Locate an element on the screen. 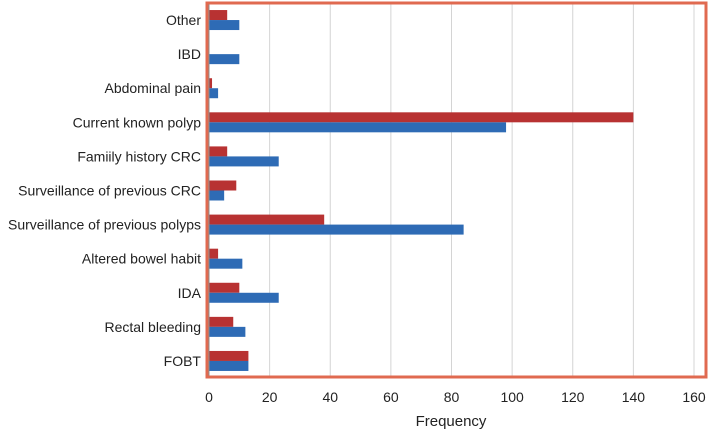 The image size is (709, 431). x-tick-label: 160 is located at coordinates (694, 397).